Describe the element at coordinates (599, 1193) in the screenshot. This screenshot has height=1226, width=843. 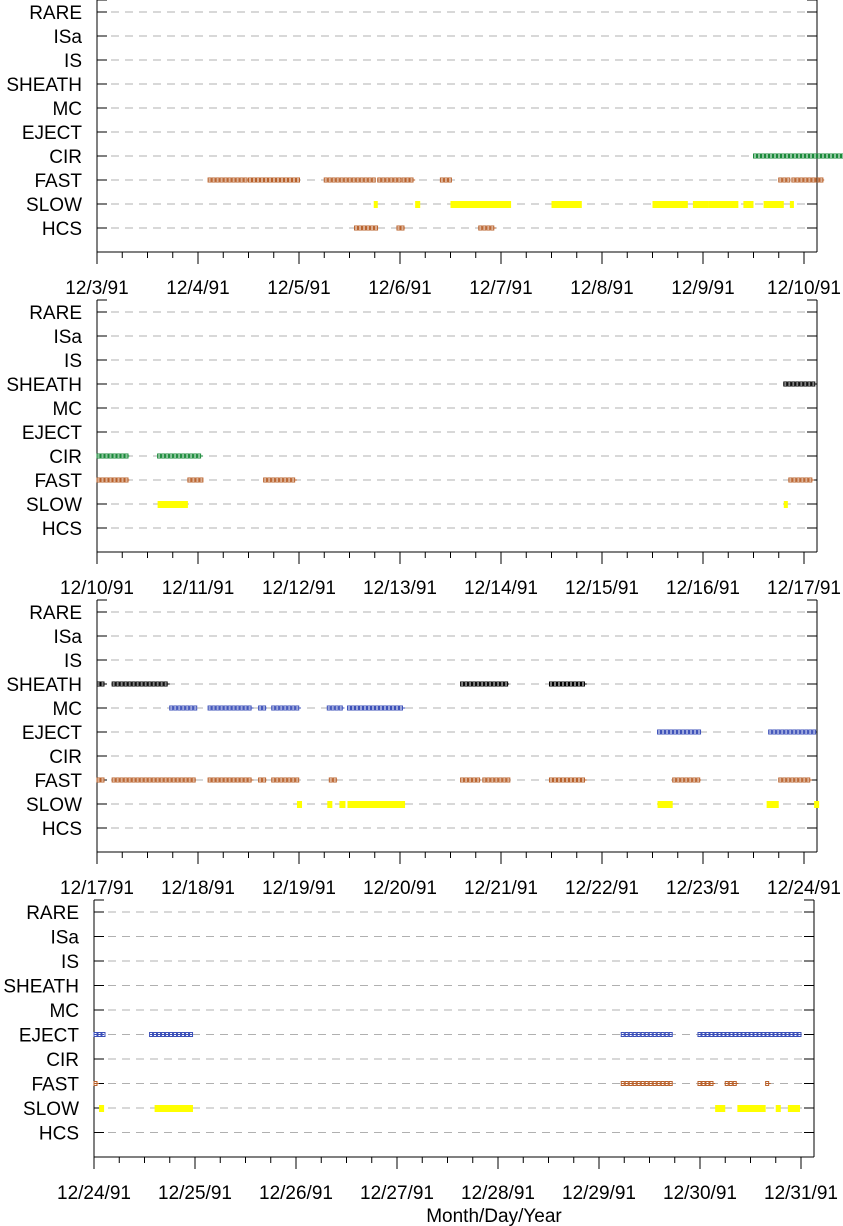
I see `x-tick-label: 12/29/91` at that location.